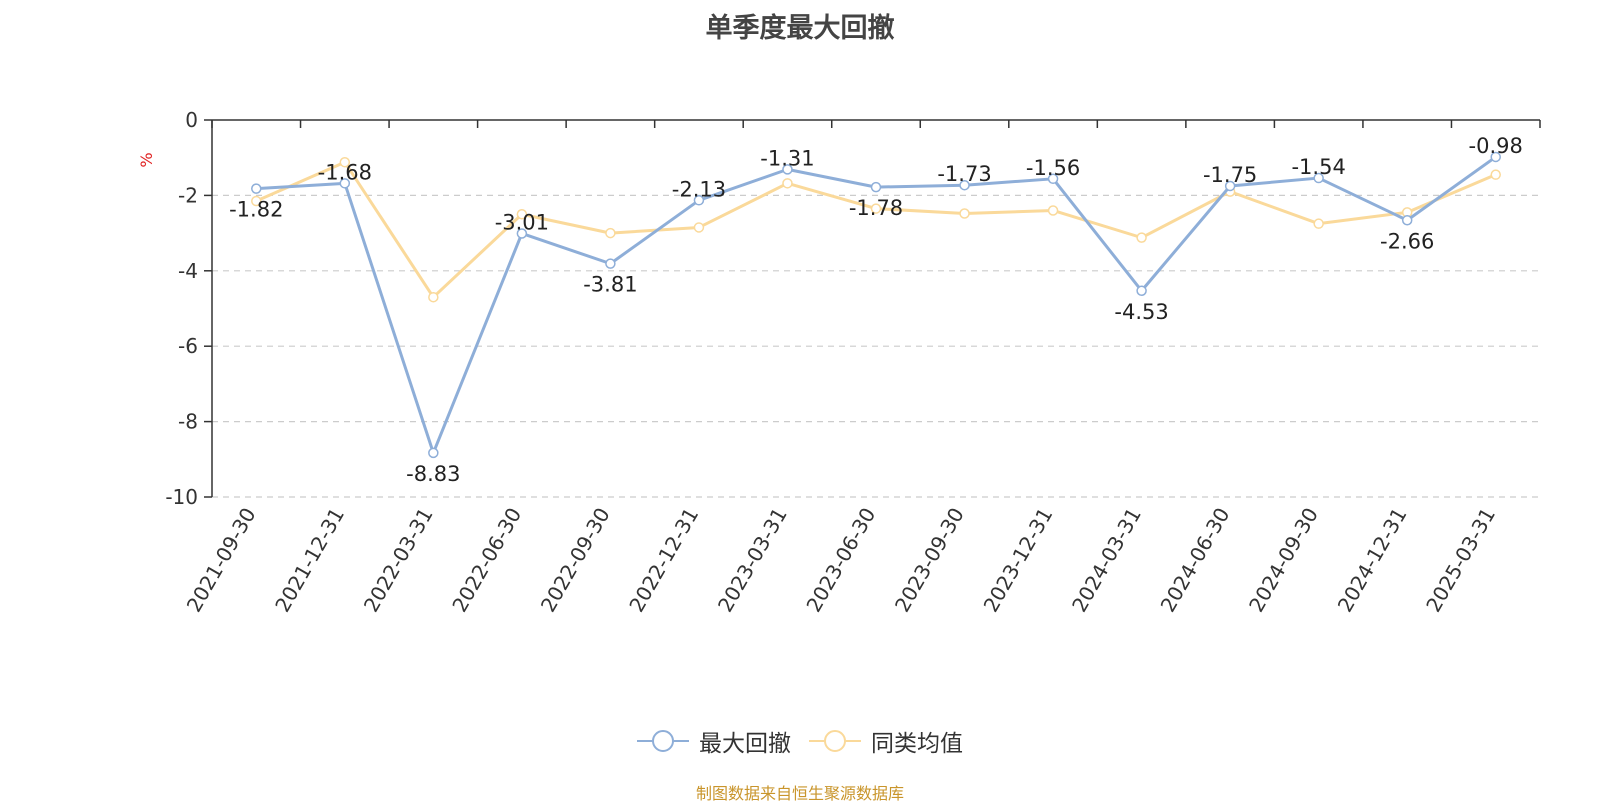 This screenshot has width=1600, height=804. Describe the element at coordinates (345, 172) in the screenshot. I see `data-label: -1.68` at that location.